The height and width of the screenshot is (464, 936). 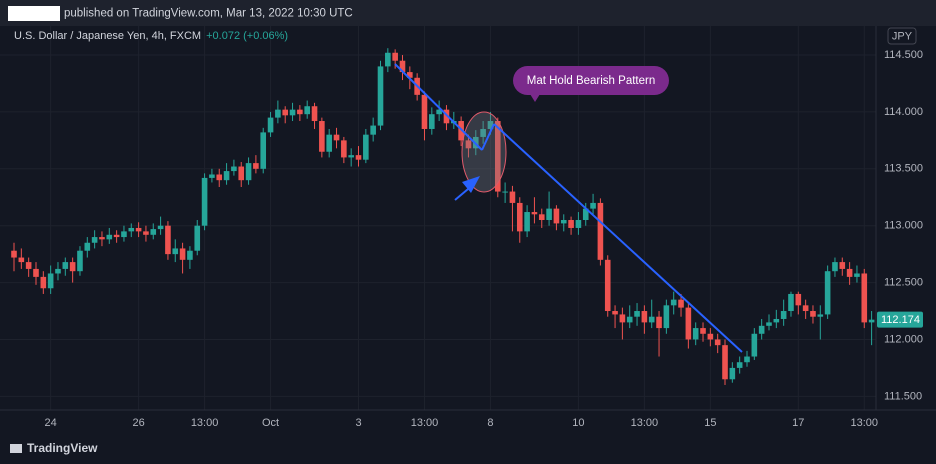 What do you see at coordinates (591, 80) in the screenshot?
I see `callout-bubble` at bounding box center [591, 80].